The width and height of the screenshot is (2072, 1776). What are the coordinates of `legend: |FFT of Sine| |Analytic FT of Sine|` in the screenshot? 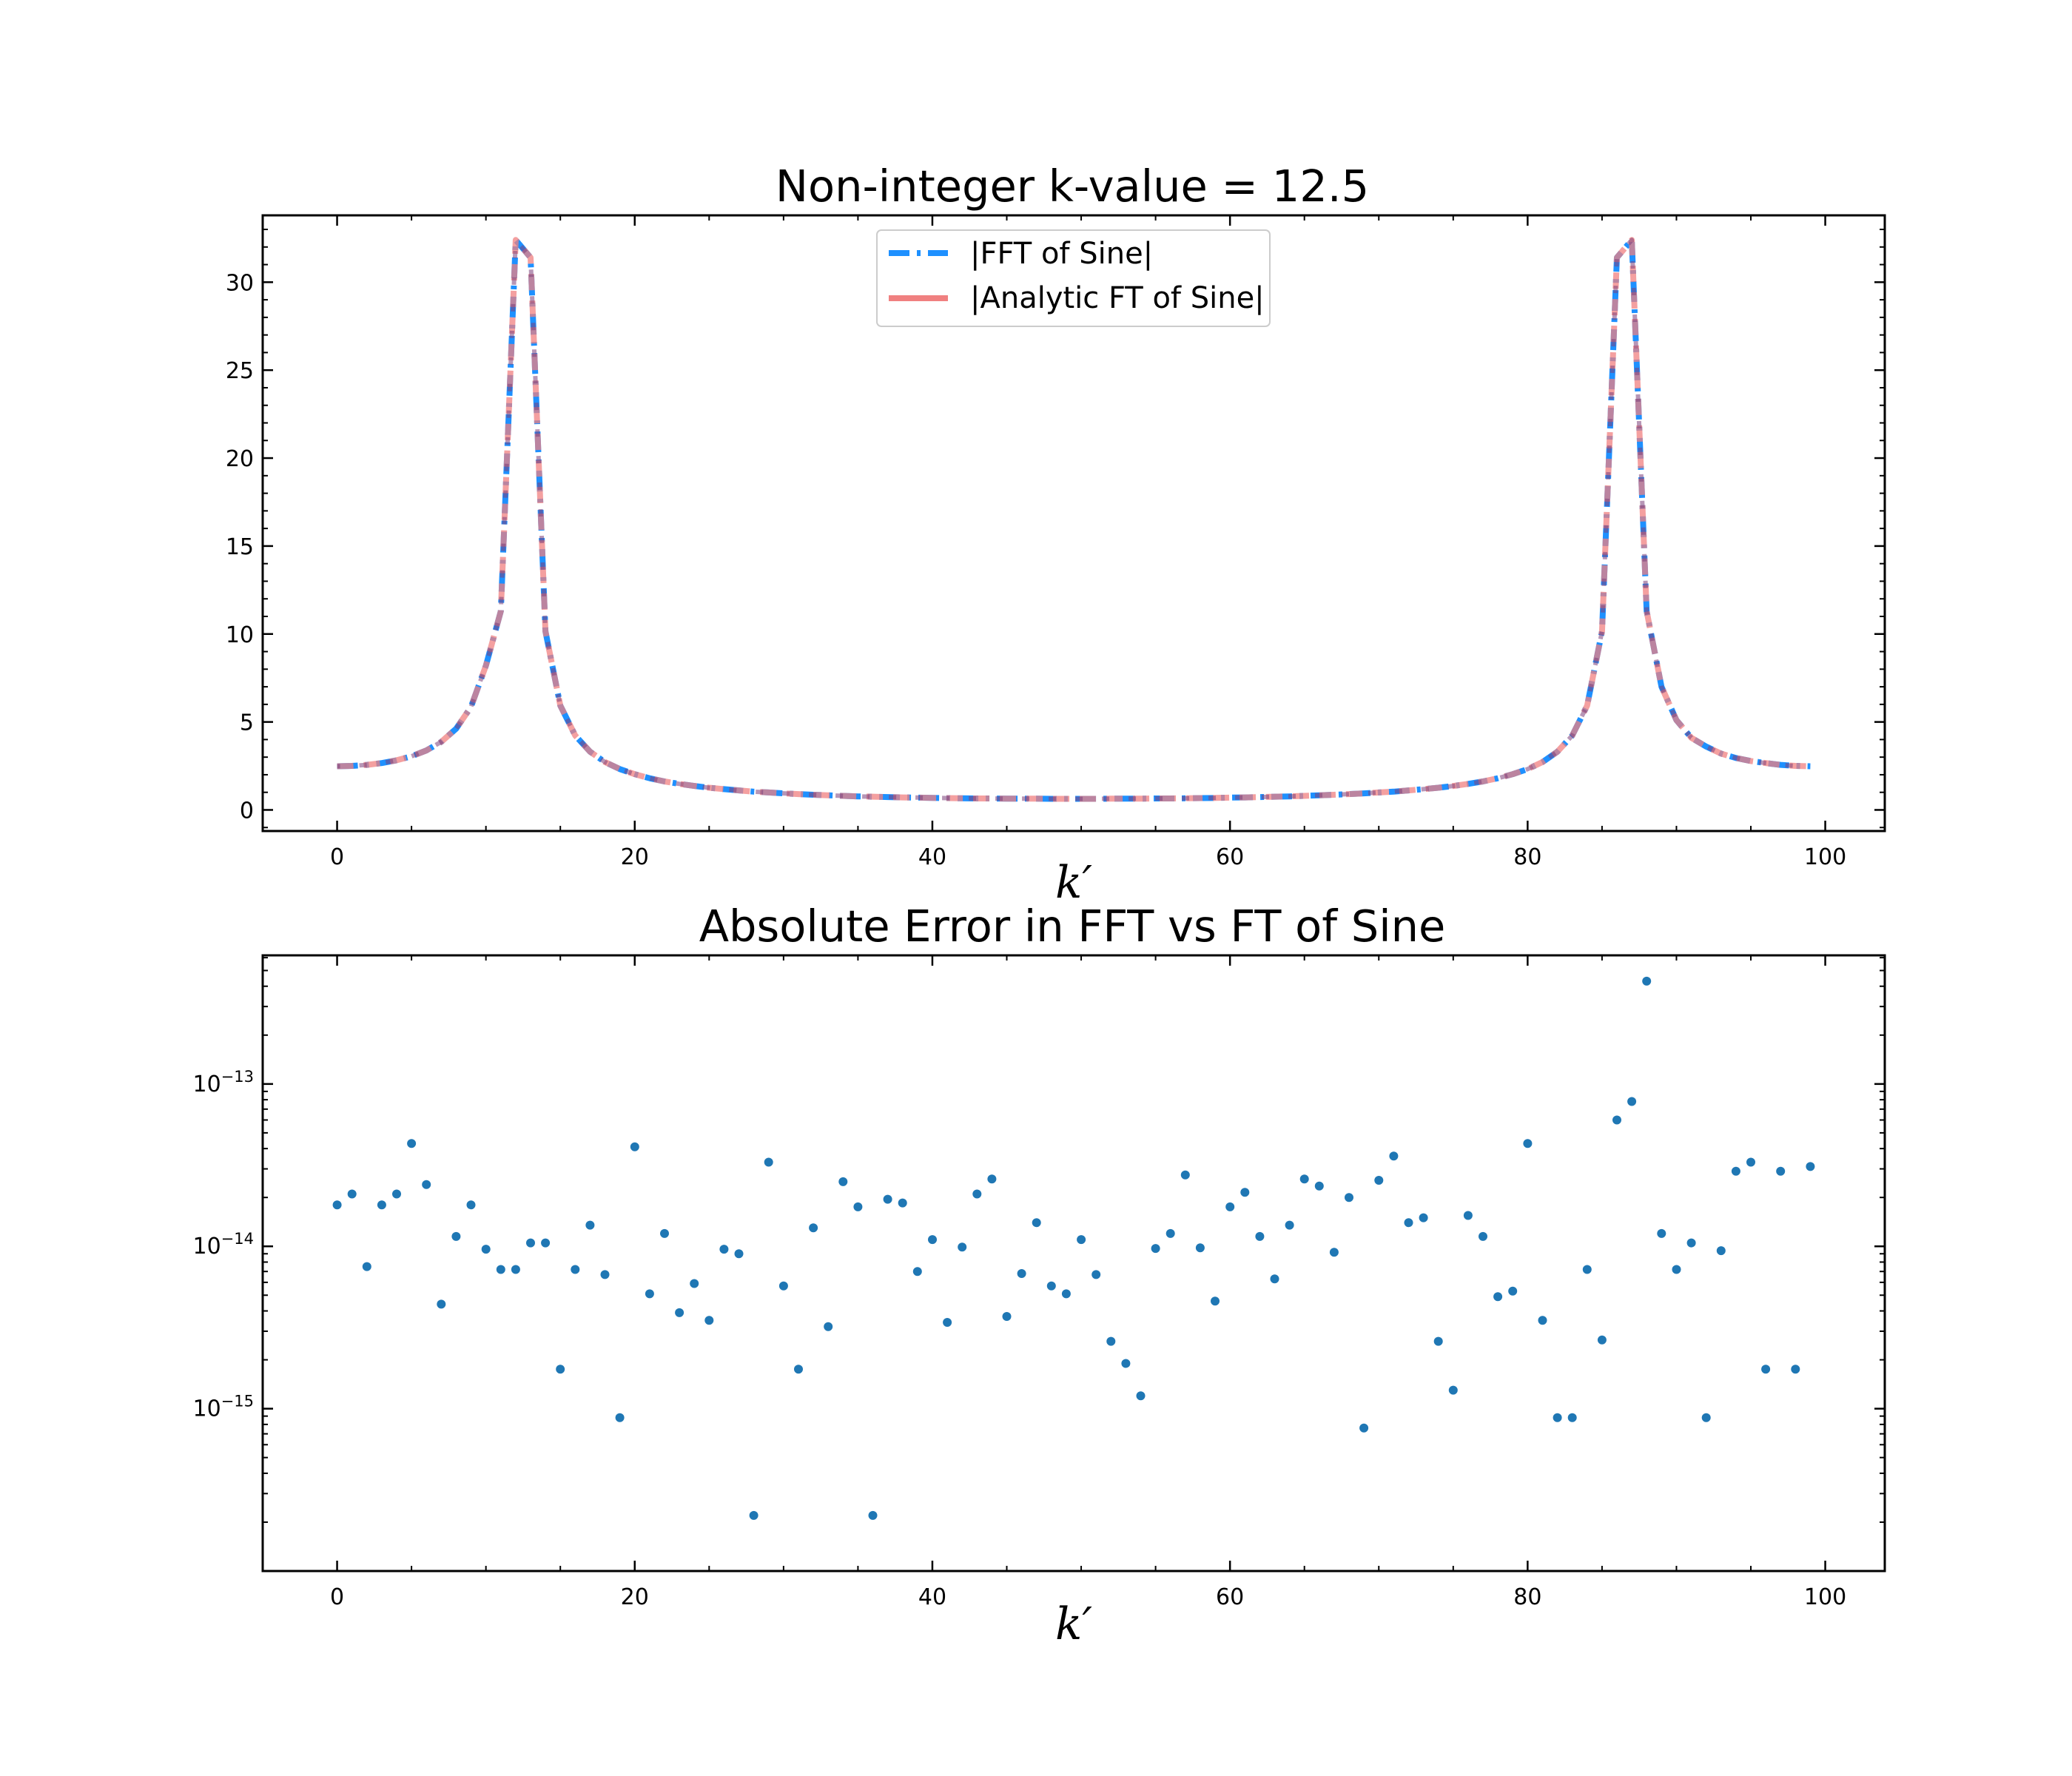 It's located at (1073, 278).